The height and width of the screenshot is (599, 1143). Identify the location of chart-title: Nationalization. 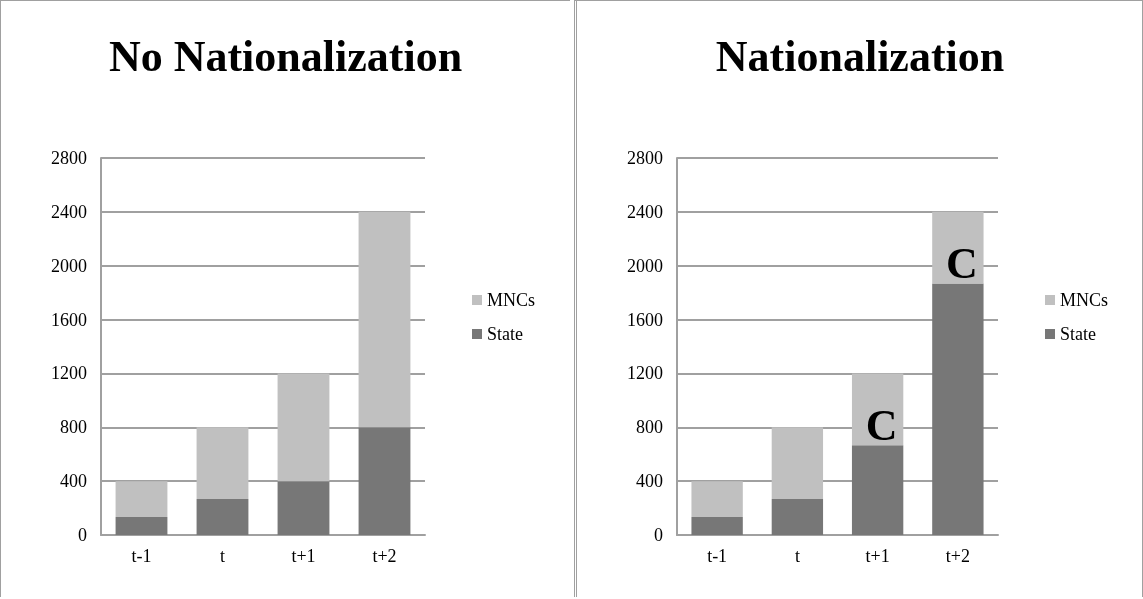
(859, 56).